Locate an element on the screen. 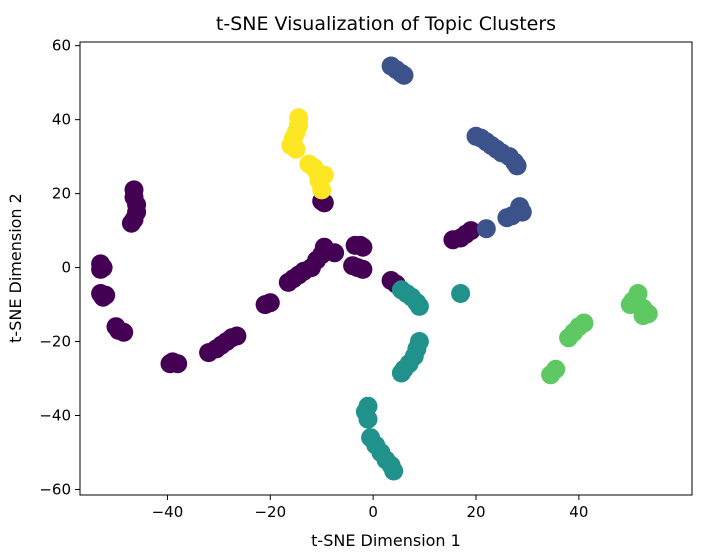 The image size is (714, 560). y-tick-label: −60 is located at coordinates (55, 489).